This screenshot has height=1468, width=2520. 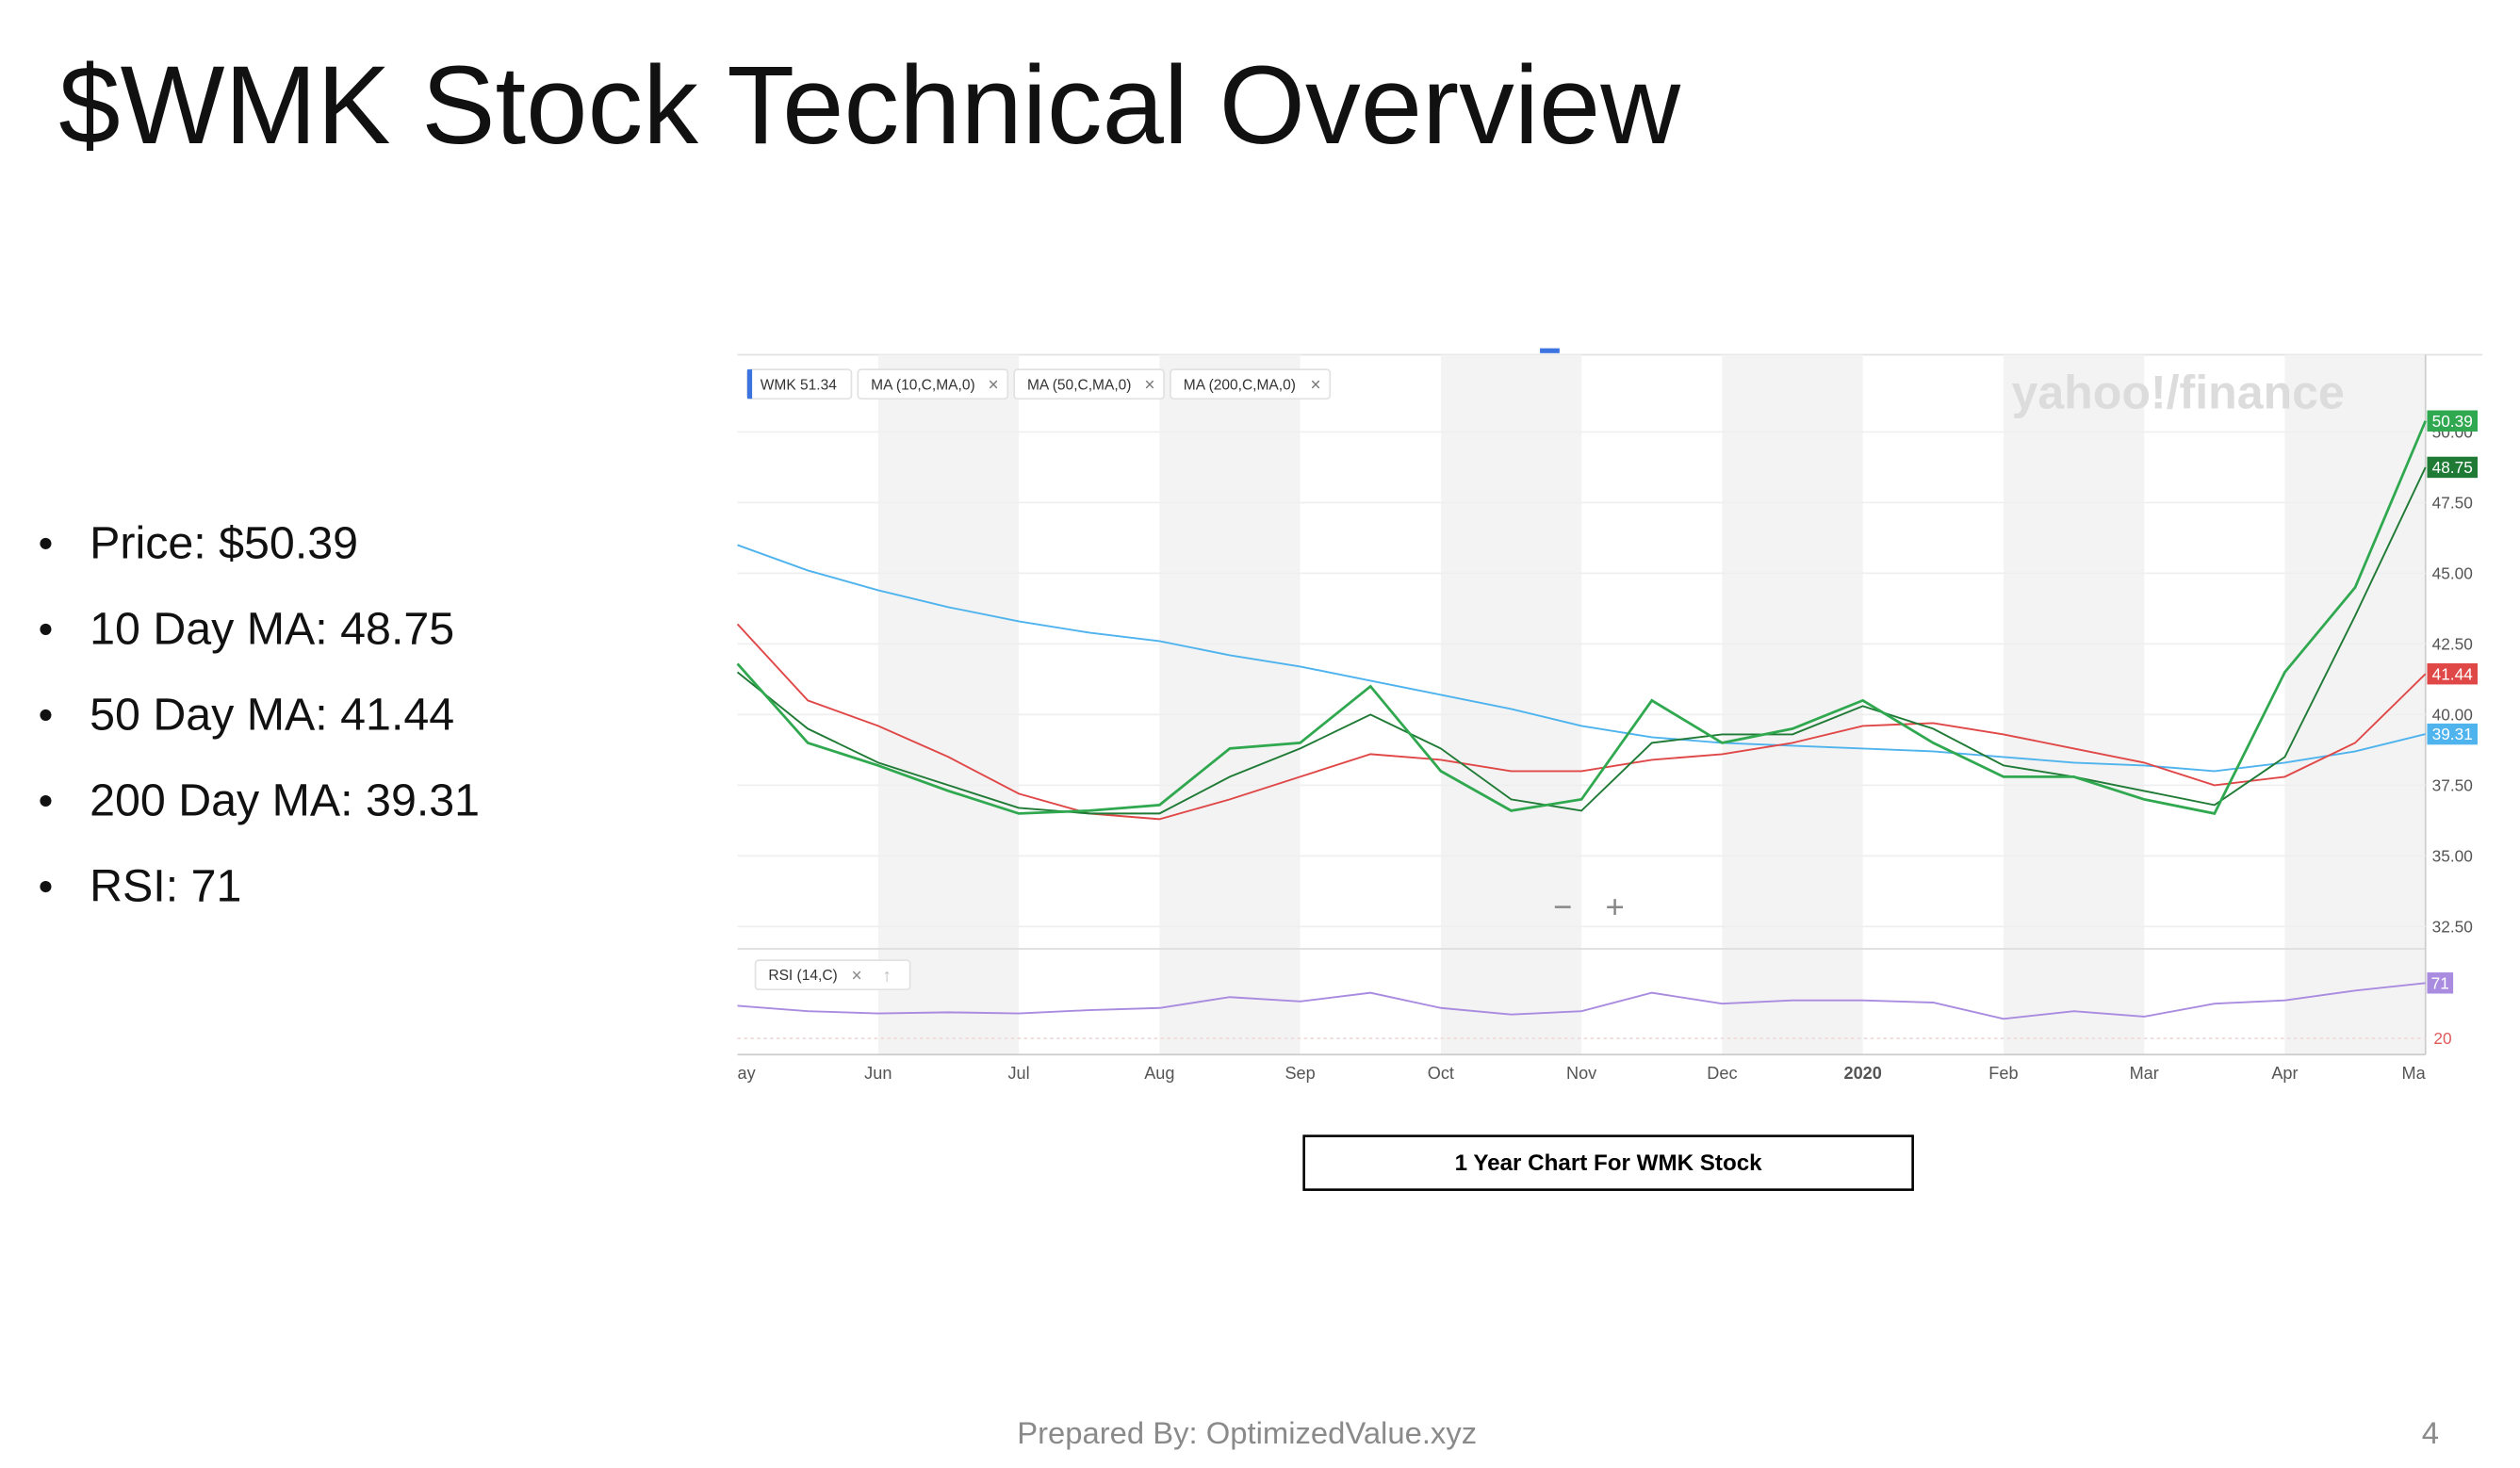 I want to click on x-tick-label: Ma, so click(x=2414, y=1074).